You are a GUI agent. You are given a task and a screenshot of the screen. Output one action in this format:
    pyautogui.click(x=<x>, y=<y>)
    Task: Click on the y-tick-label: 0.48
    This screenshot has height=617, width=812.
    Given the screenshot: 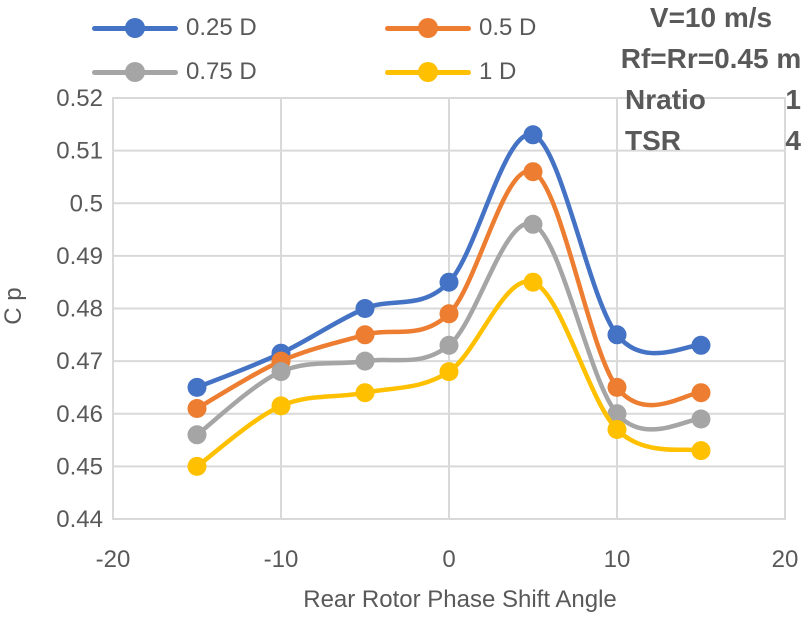 What is the action you would take?
    pyautogui.click(x=79, y=309)
    